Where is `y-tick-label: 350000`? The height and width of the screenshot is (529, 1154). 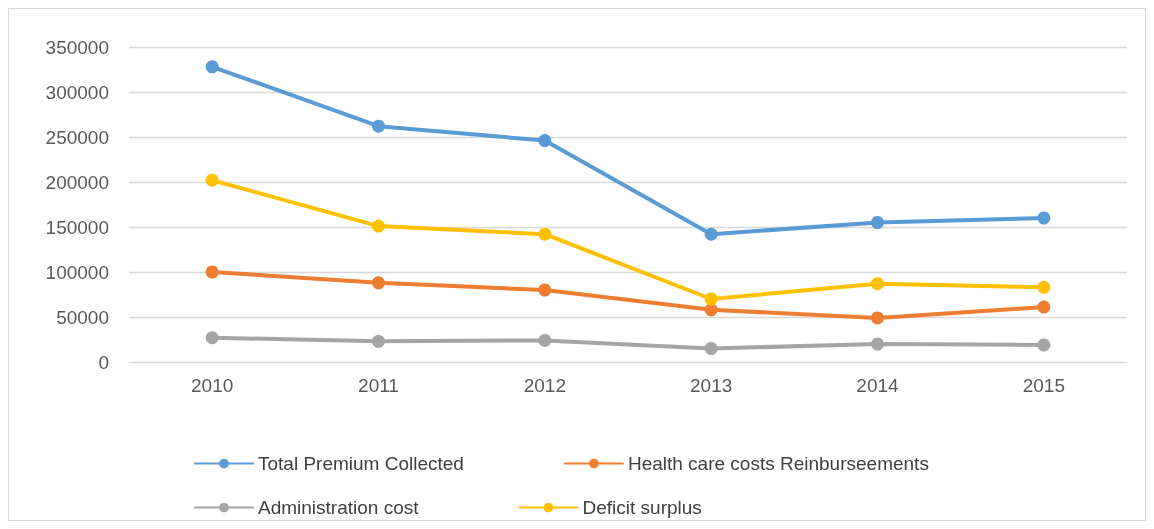 y-tick-label: 350000 is located at coordinates (77, 47).